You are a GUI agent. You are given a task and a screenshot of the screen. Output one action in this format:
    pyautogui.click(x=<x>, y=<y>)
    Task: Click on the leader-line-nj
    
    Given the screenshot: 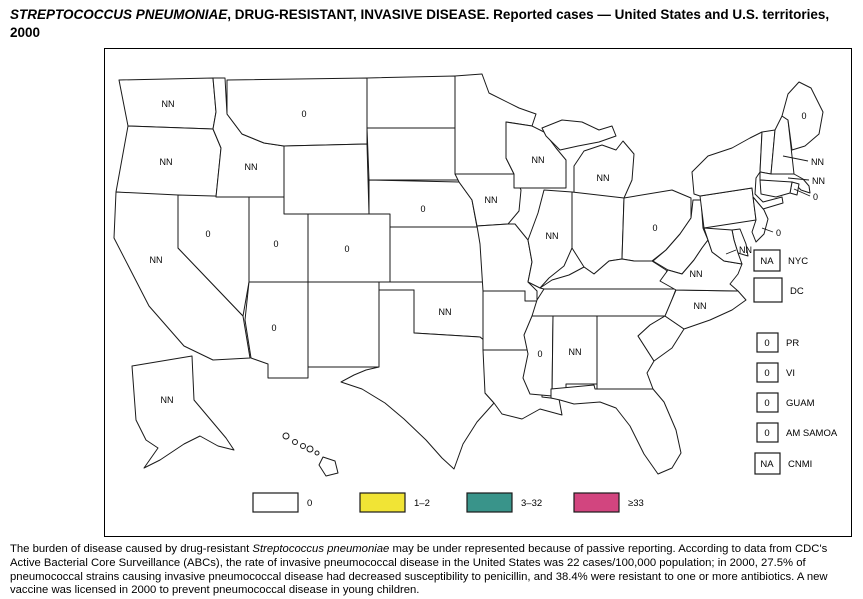 What is the action you would take?
    pyautogui.click(x=767, y=230)
    